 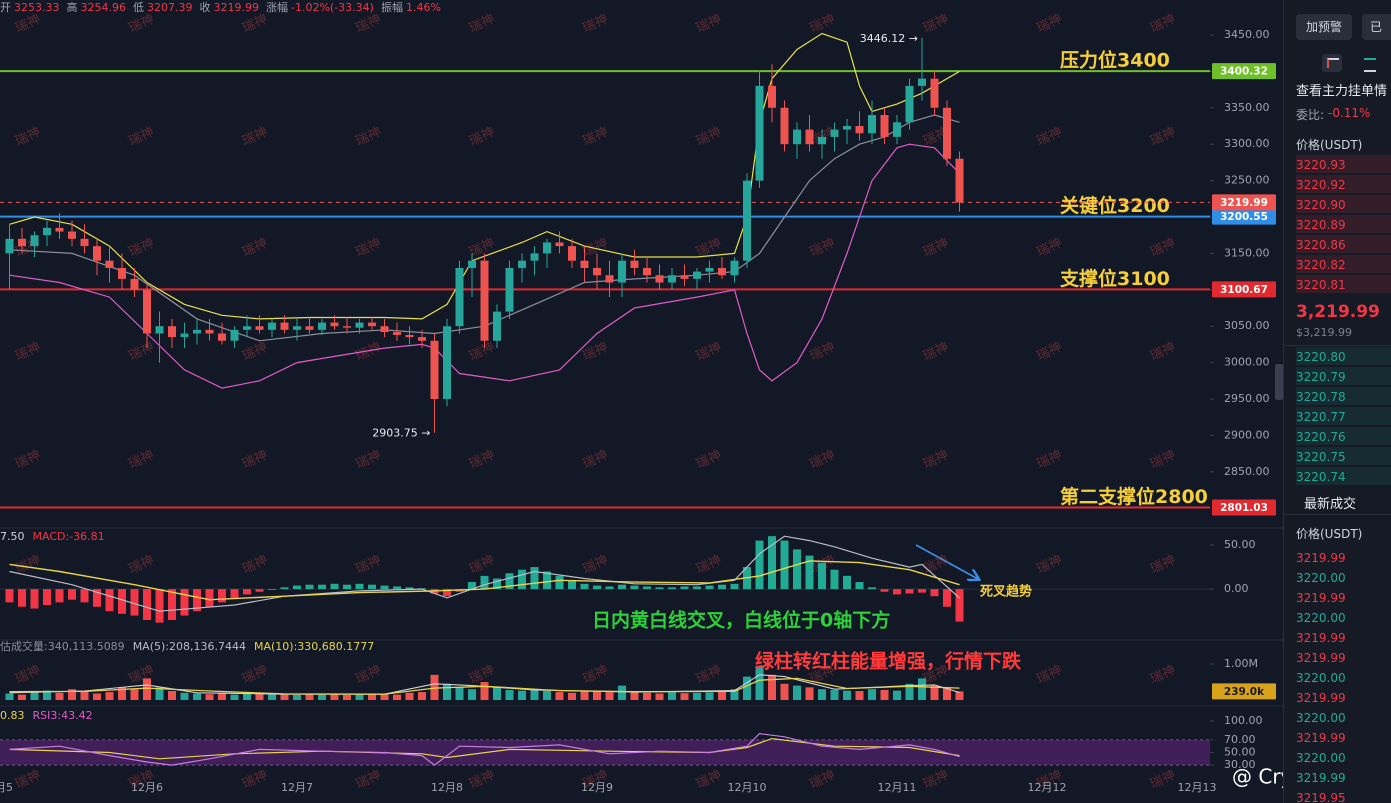 What do you see at coordinates (741, 620) in the screenshot?
I see `macd-annotation: 日内黄白线交叉，白线位于0轴下方` at bounding box center [741, 620].